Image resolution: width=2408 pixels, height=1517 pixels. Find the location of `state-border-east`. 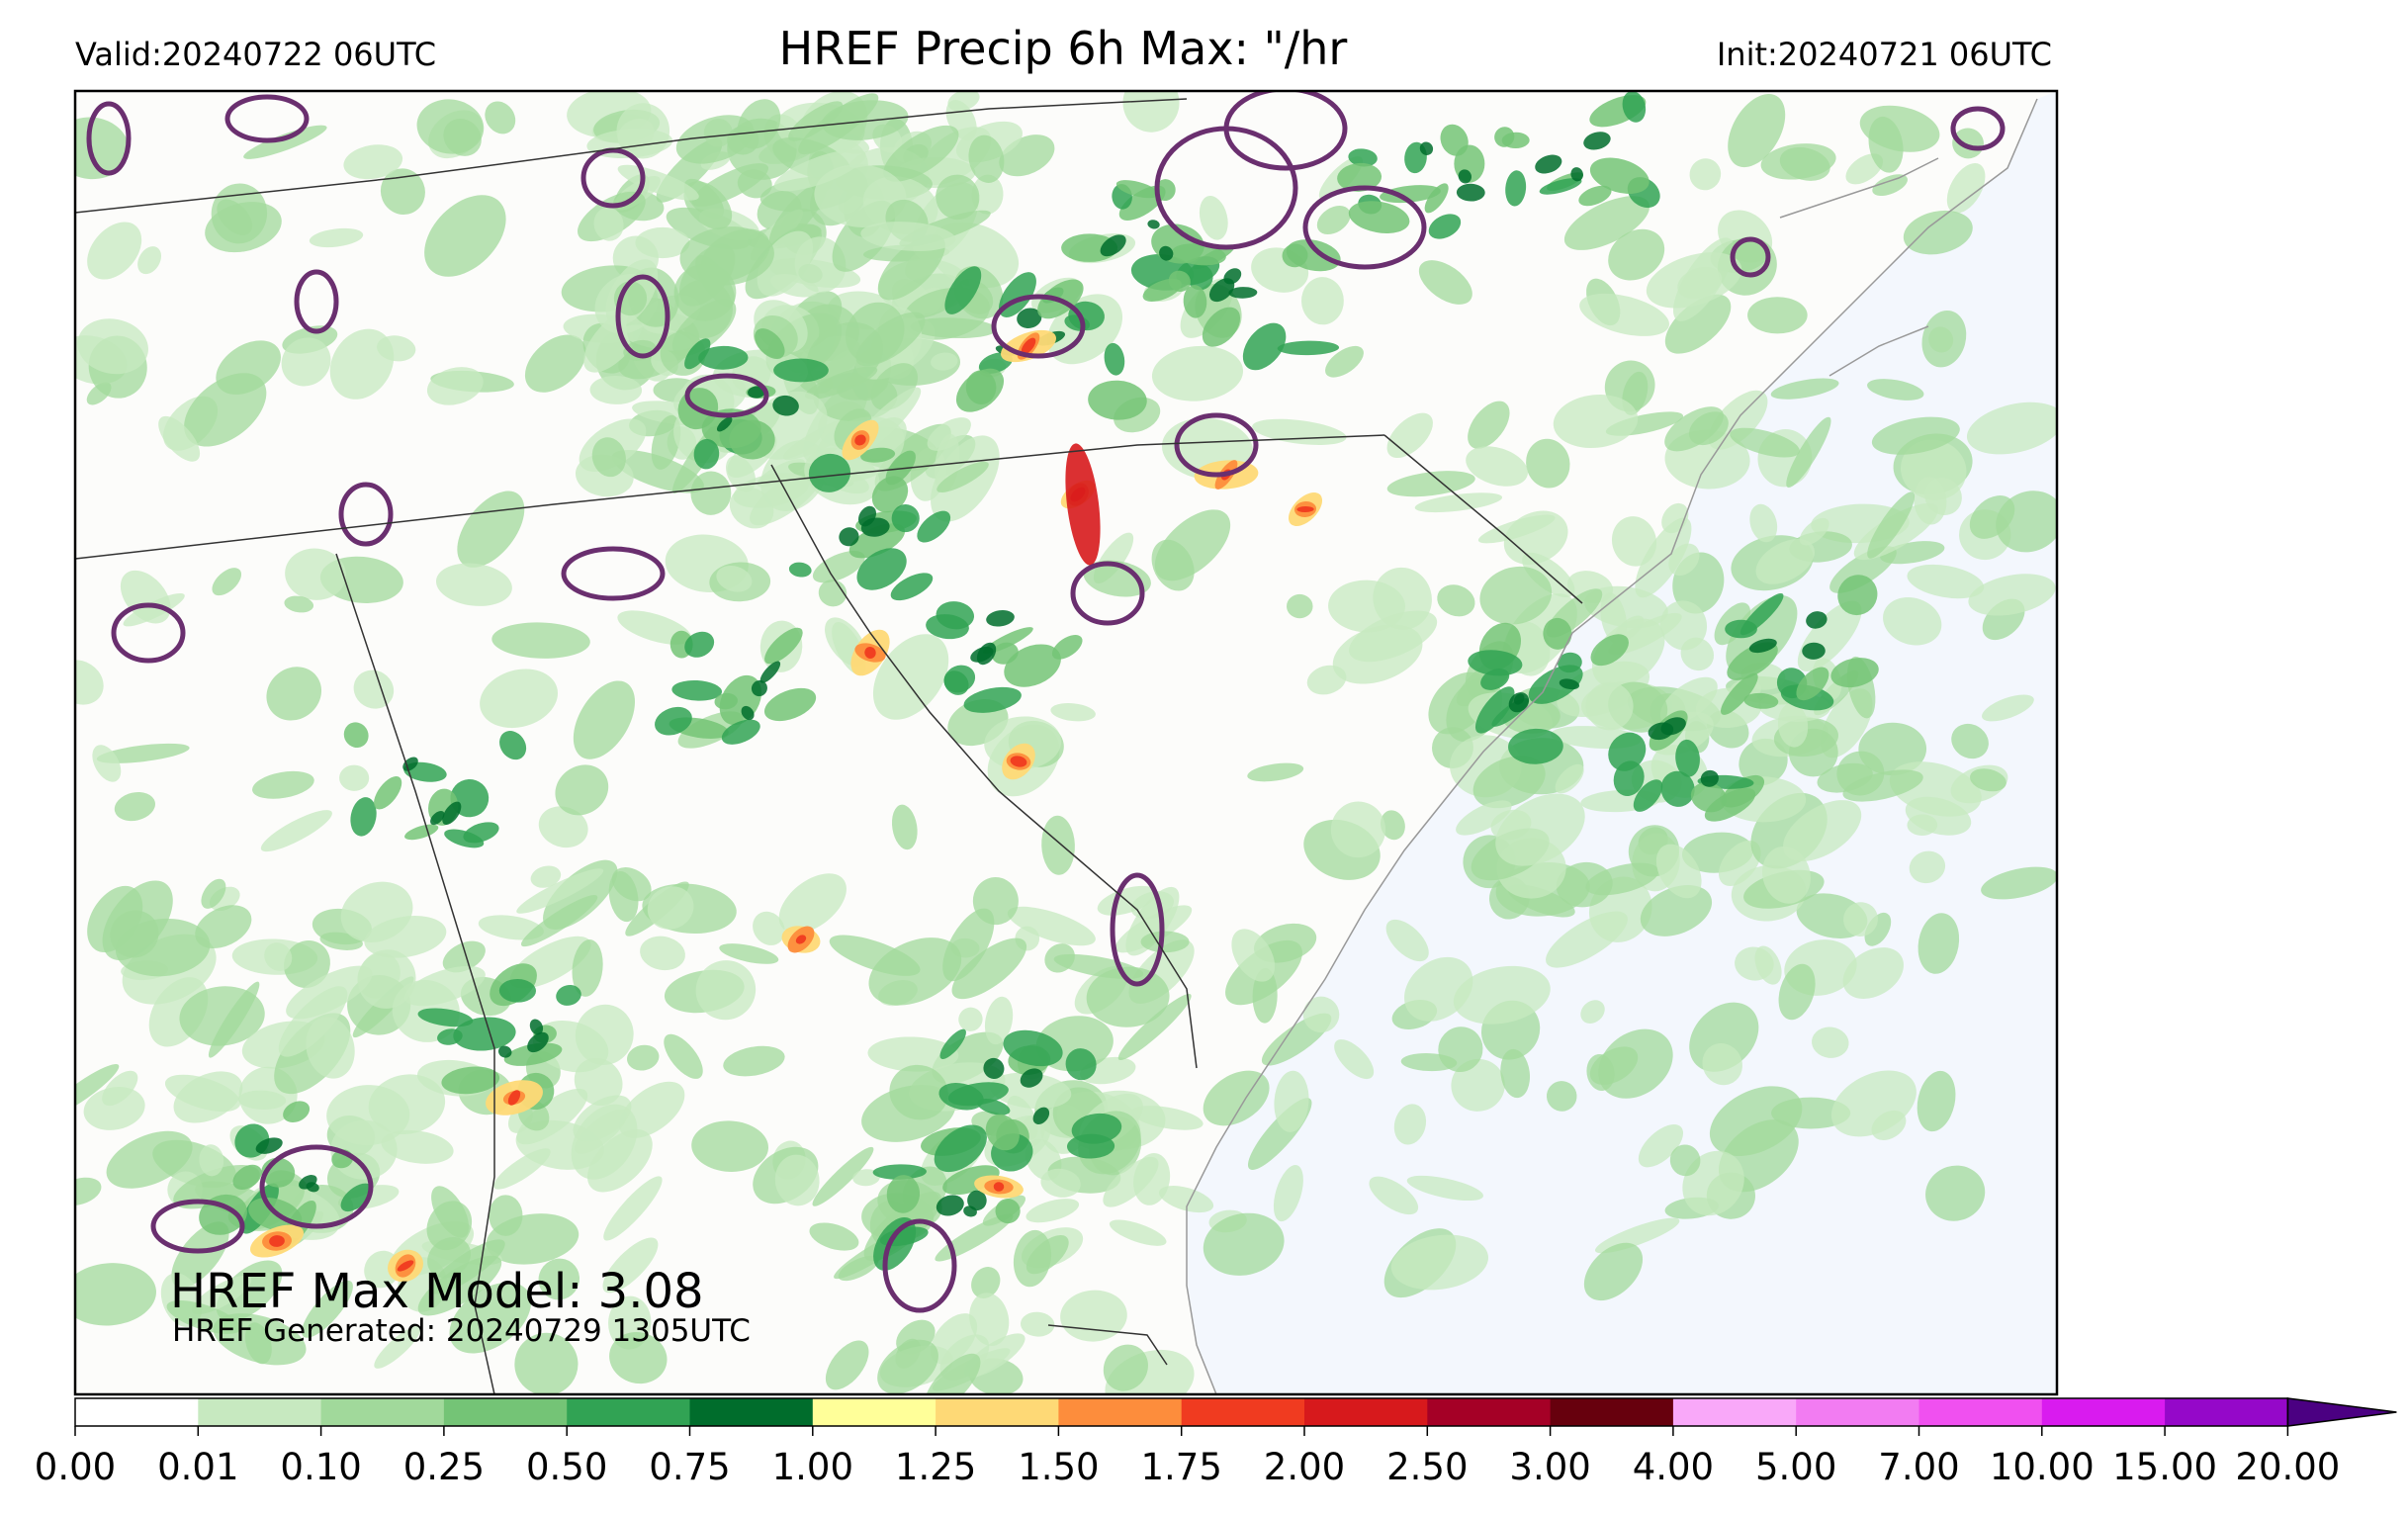

state-border-east is located at coordinates (1483, 519).